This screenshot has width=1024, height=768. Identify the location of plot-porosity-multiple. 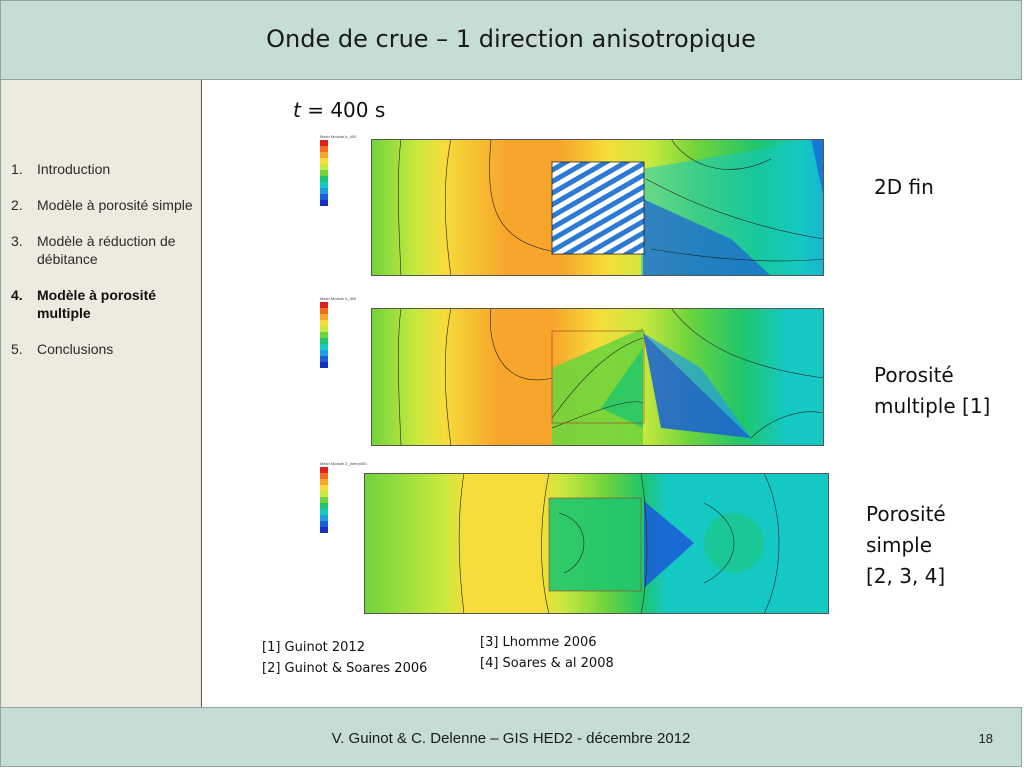
(597, 377).